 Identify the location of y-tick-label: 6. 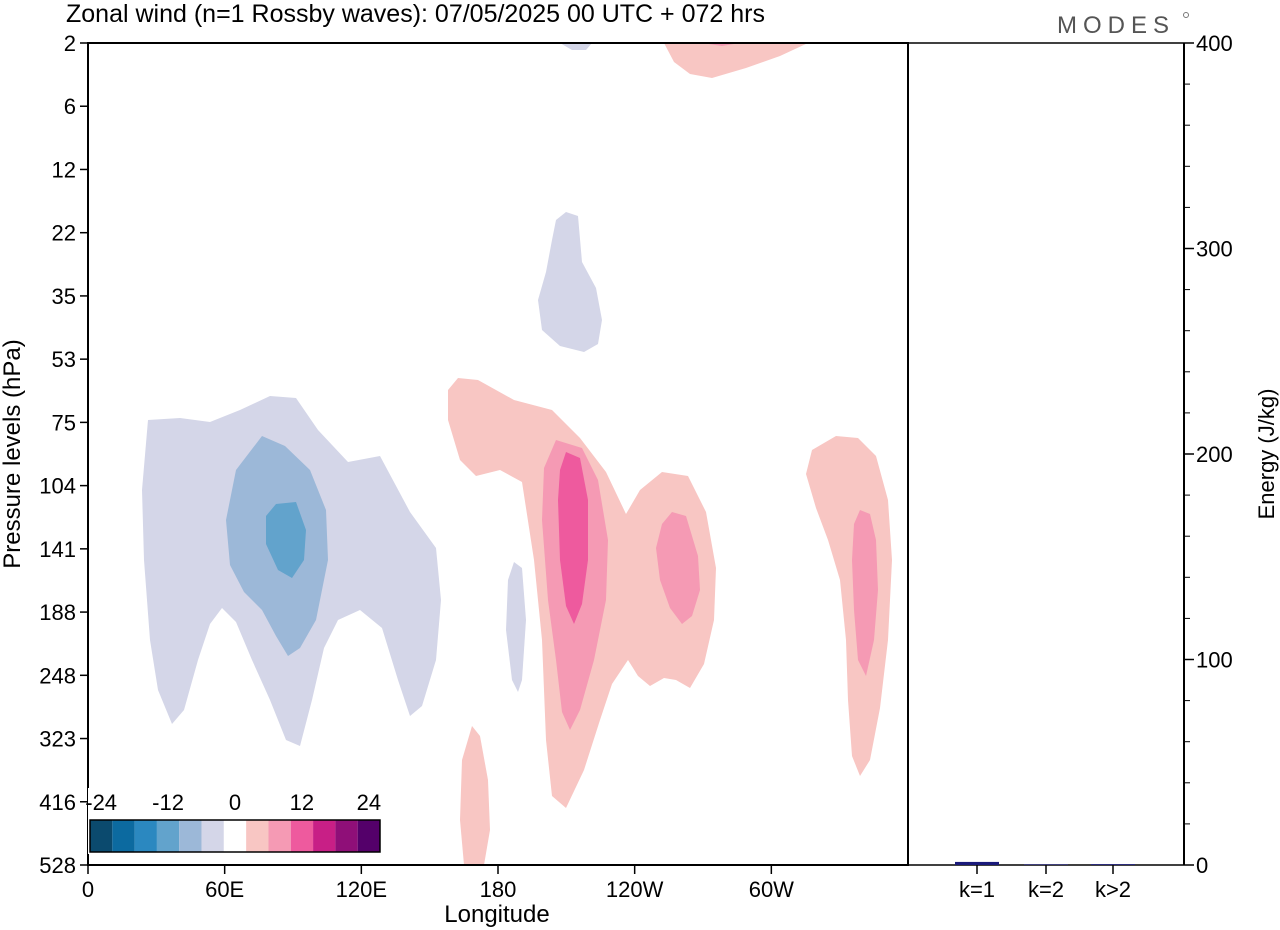
(70, 106).